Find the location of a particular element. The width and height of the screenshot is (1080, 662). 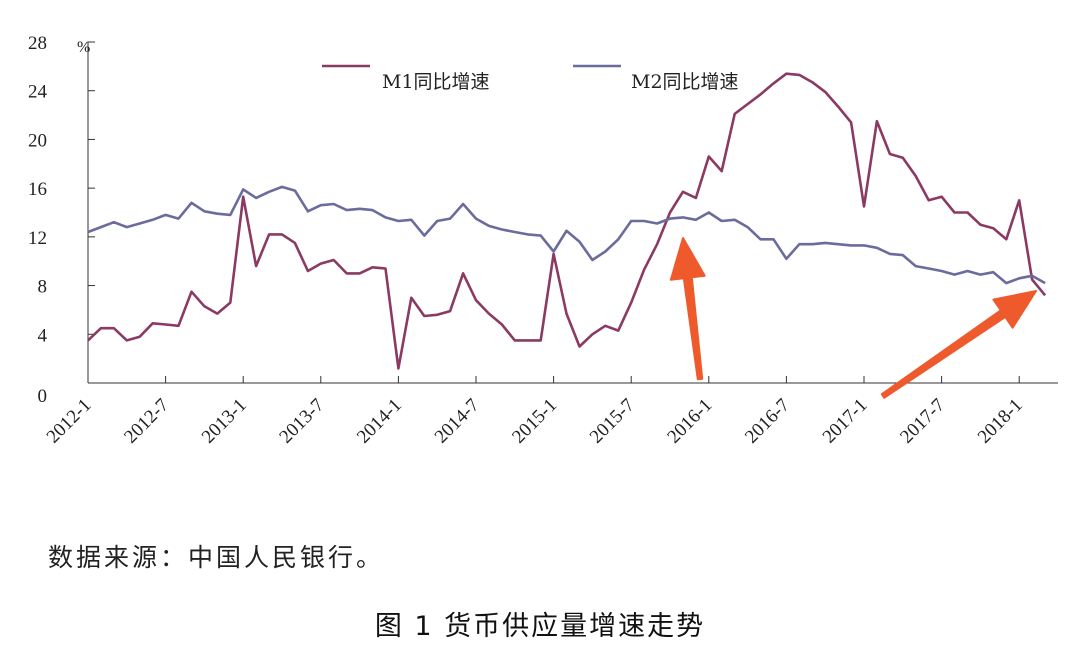

x-tick-label: 2014-1 is located at coordinates (379, 421).